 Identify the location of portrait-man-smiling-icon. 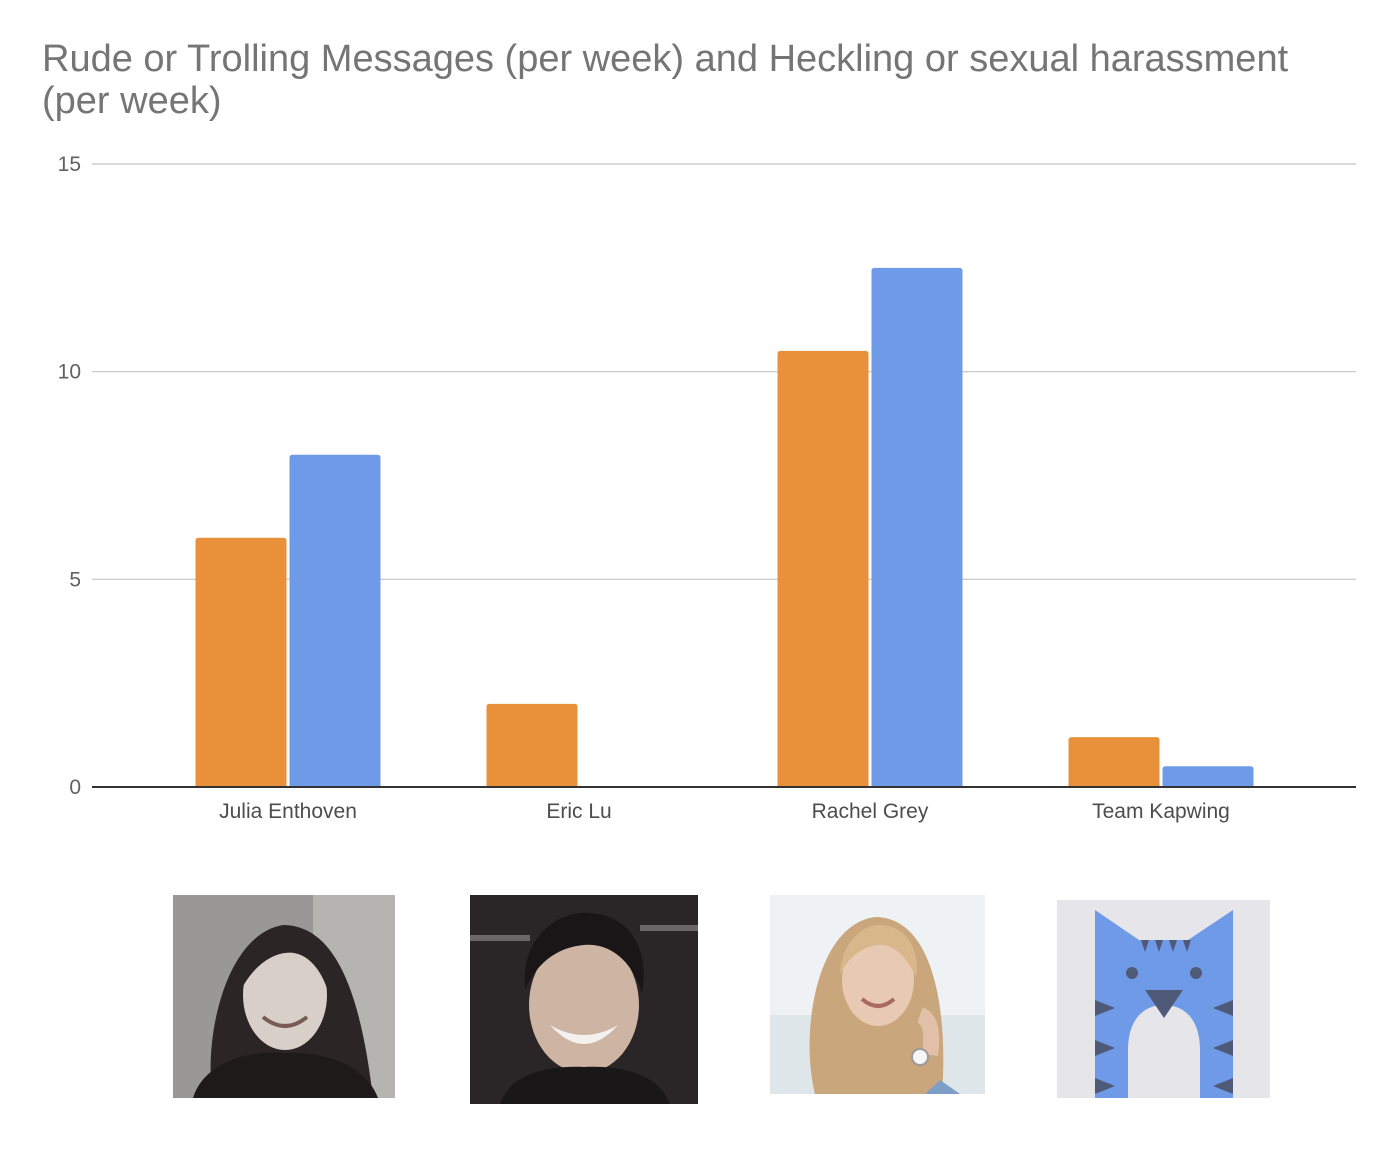
(584, 999).